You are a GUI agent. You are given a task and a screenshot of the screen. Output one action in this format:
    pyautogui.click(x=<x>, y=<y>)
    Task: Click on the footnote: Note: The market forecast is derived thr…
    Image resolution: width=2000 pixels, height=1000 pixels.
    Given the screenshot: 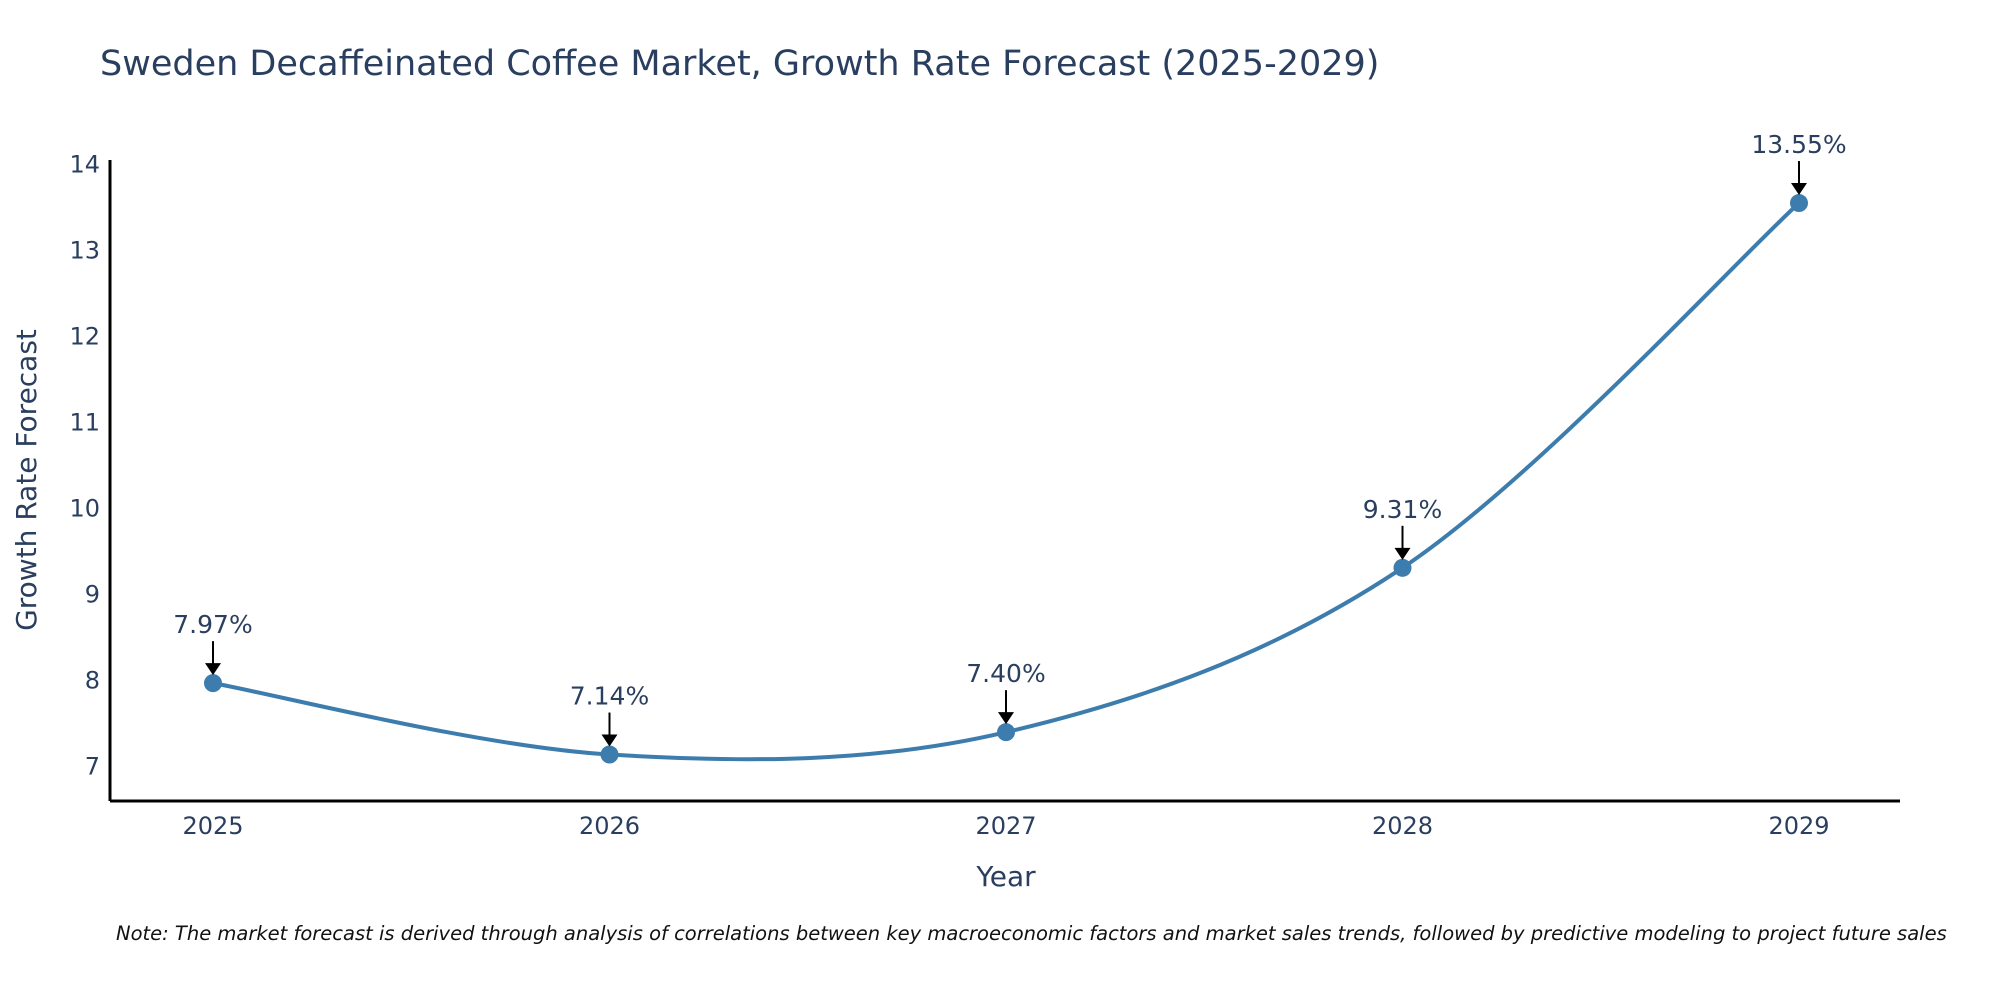 What is the action you would take?
    pyautogui.click(x=1031, y=933)
    